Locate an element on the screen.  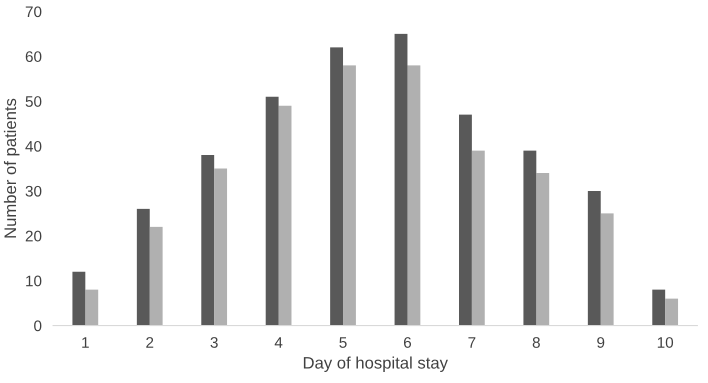
x-tick-label: 2 is located at coordinates (150, 342).